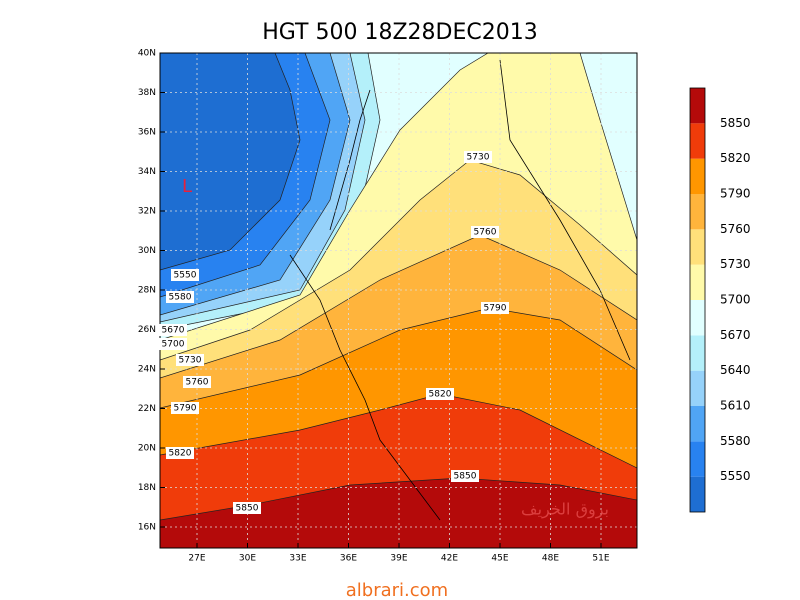 The width and height of the screenshot is (800, 600). What do you see at coordinates (147, 409) in the screenshot?
I see `lat-label: 22N` at bounding box center [147, 409].